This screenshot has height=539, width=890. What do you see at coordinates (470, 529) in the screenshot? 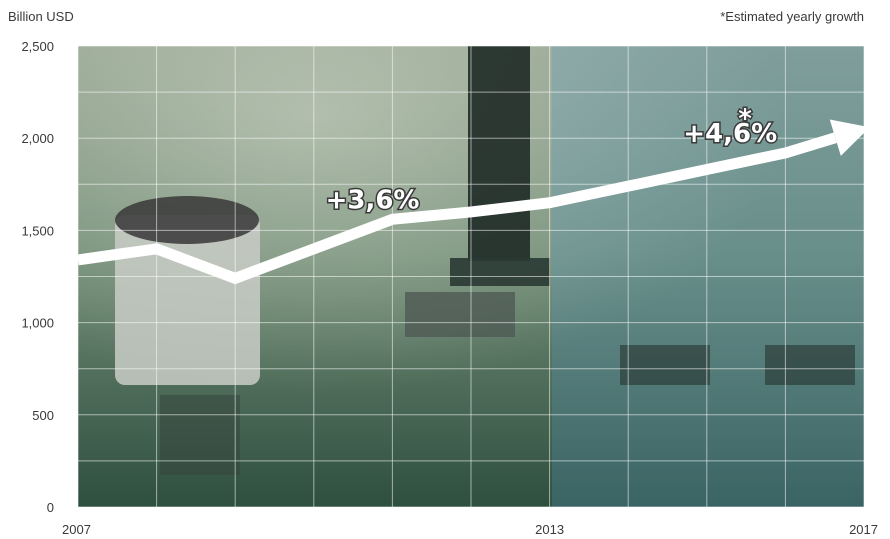
I see `x-axis-ticks: 2007 2013 2017` at bounding box center [470, 529].